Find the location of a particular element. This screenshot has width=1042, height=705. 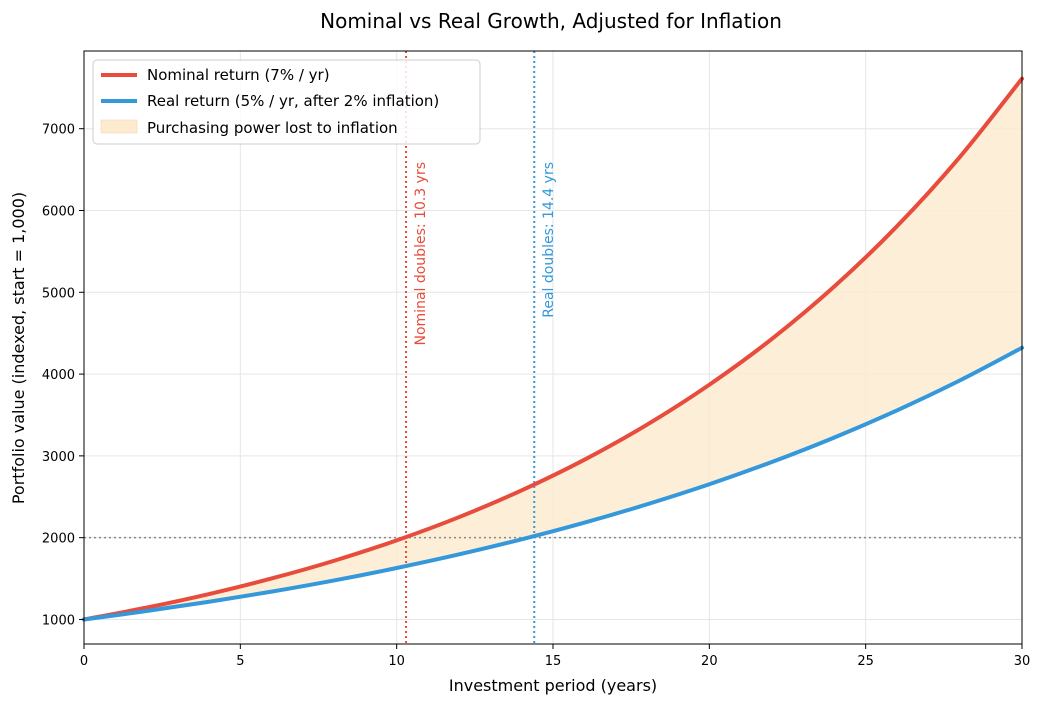

doubling-annotation: Real doubles: 14.4 yrs is located at coordinates (549, 240).